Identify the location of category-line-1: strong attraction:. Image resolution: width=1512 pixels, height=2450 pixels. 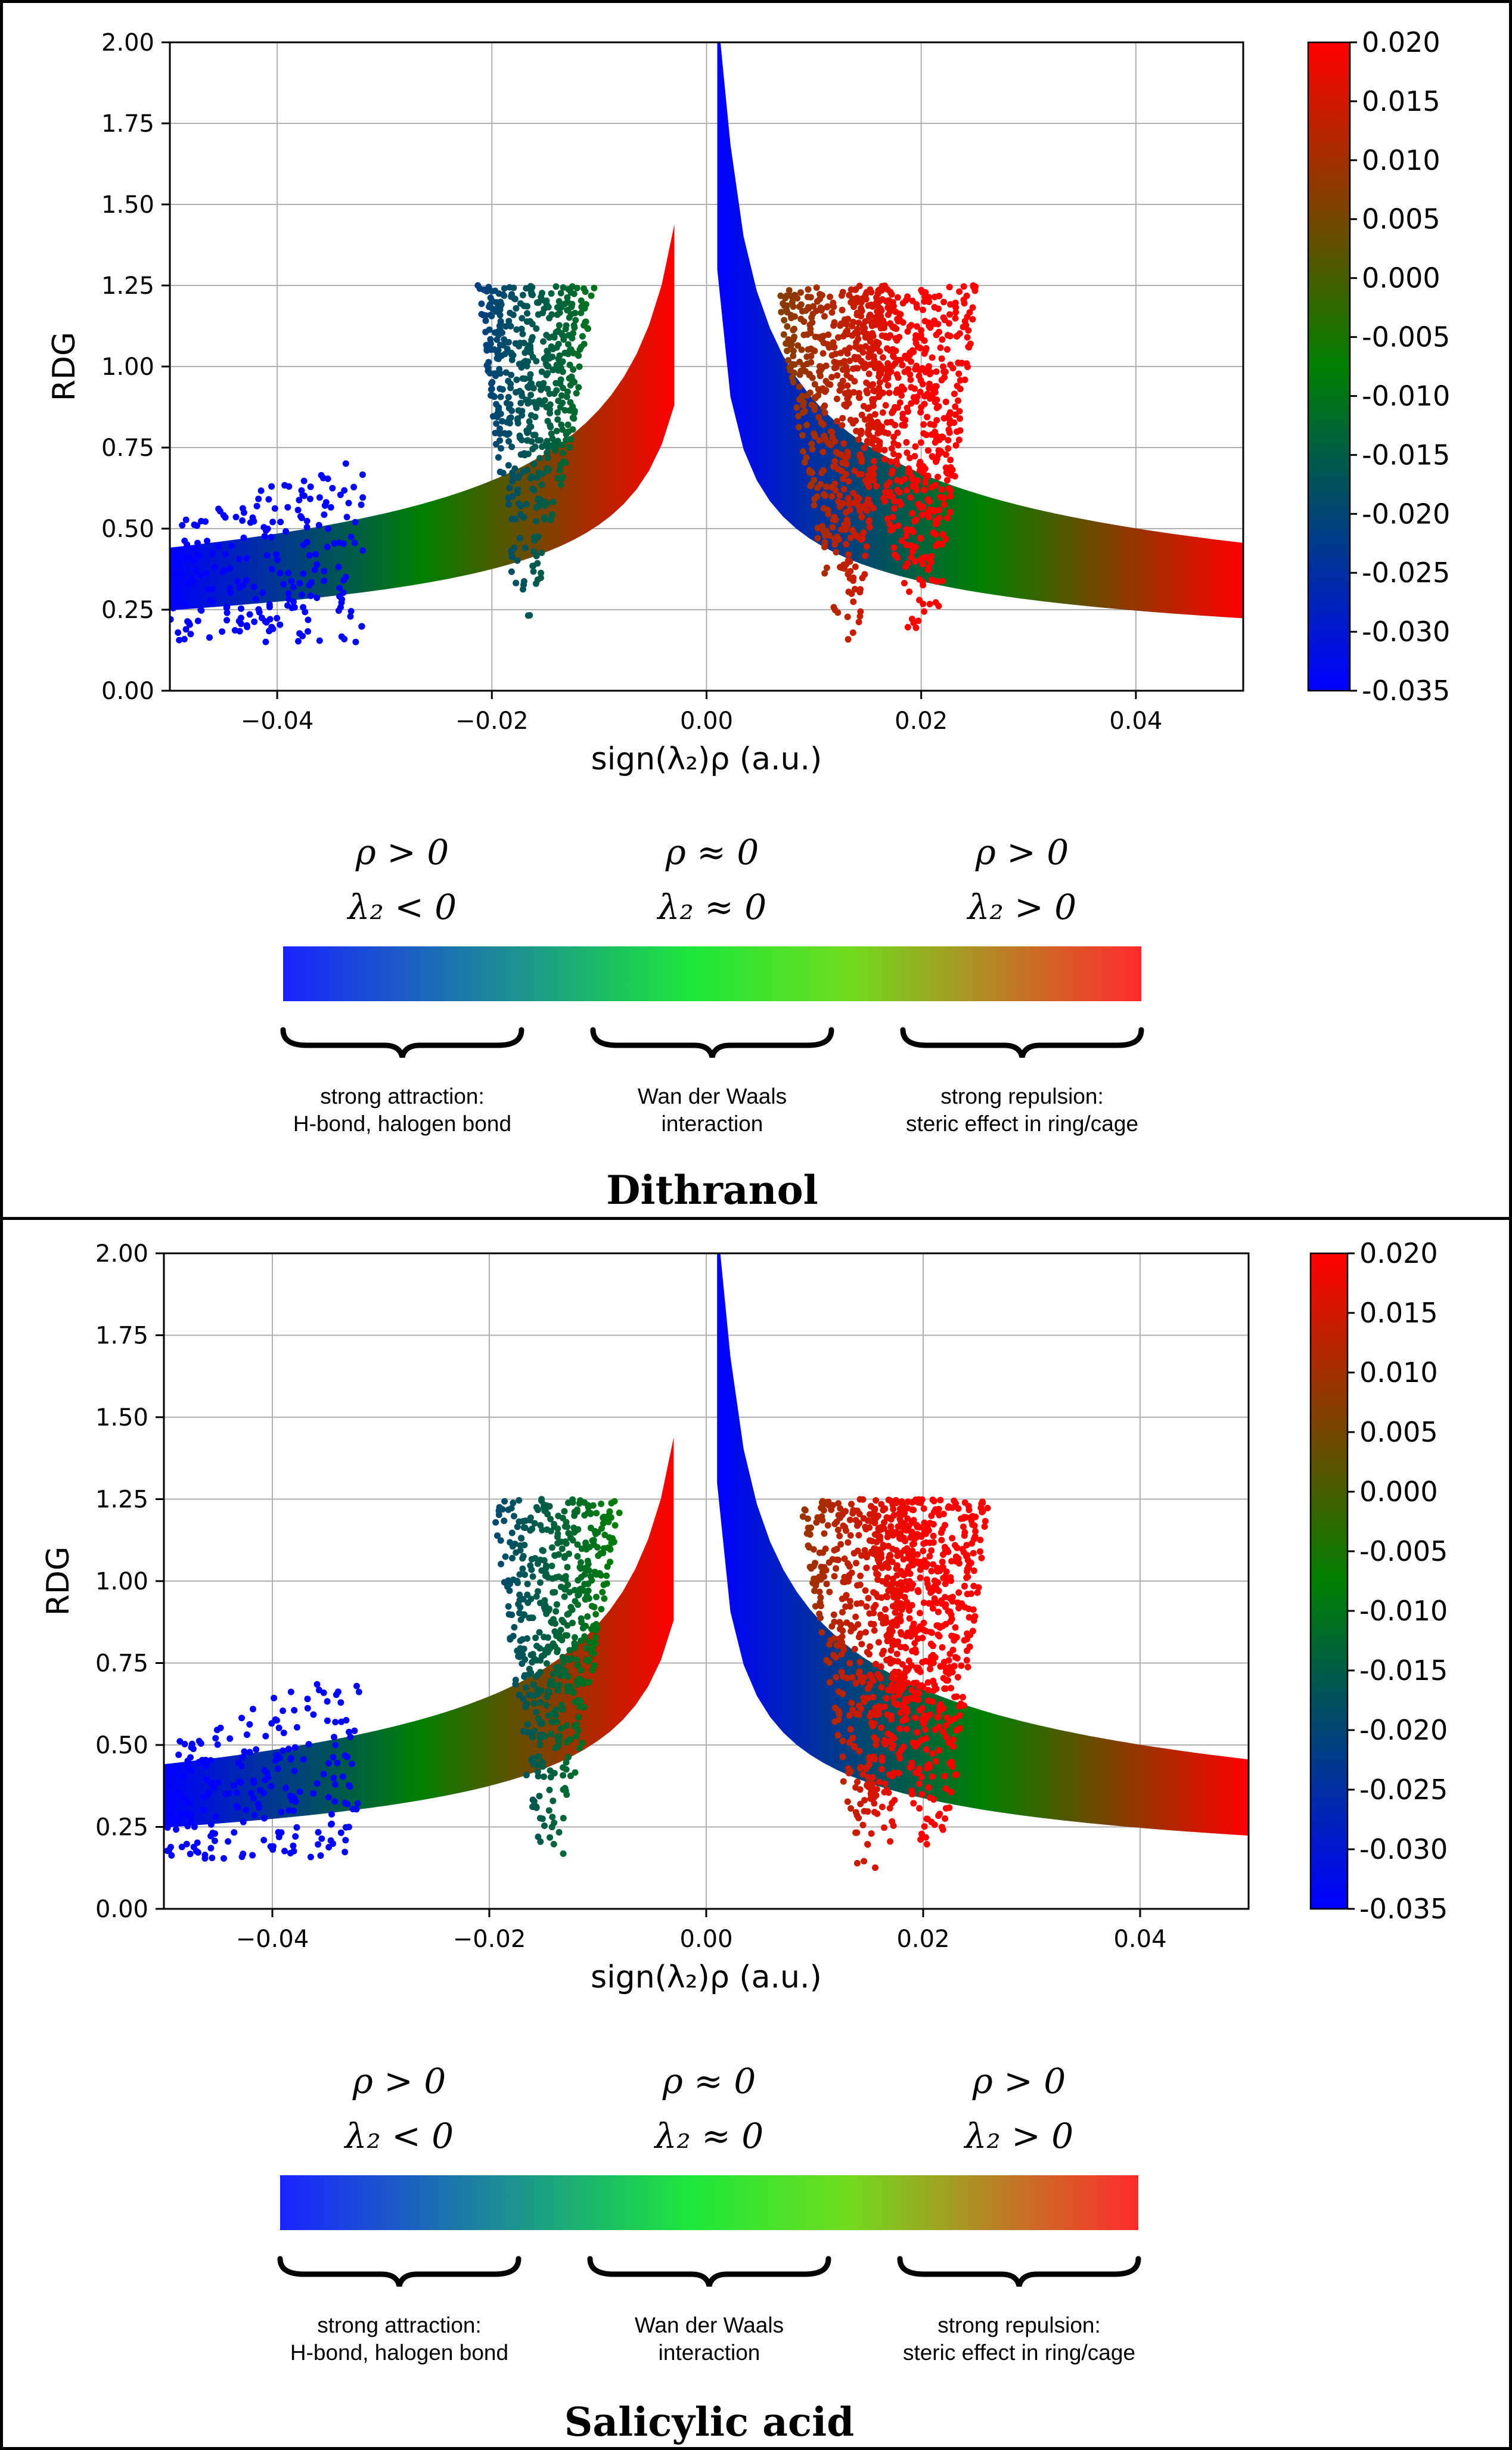
(399, 2325).